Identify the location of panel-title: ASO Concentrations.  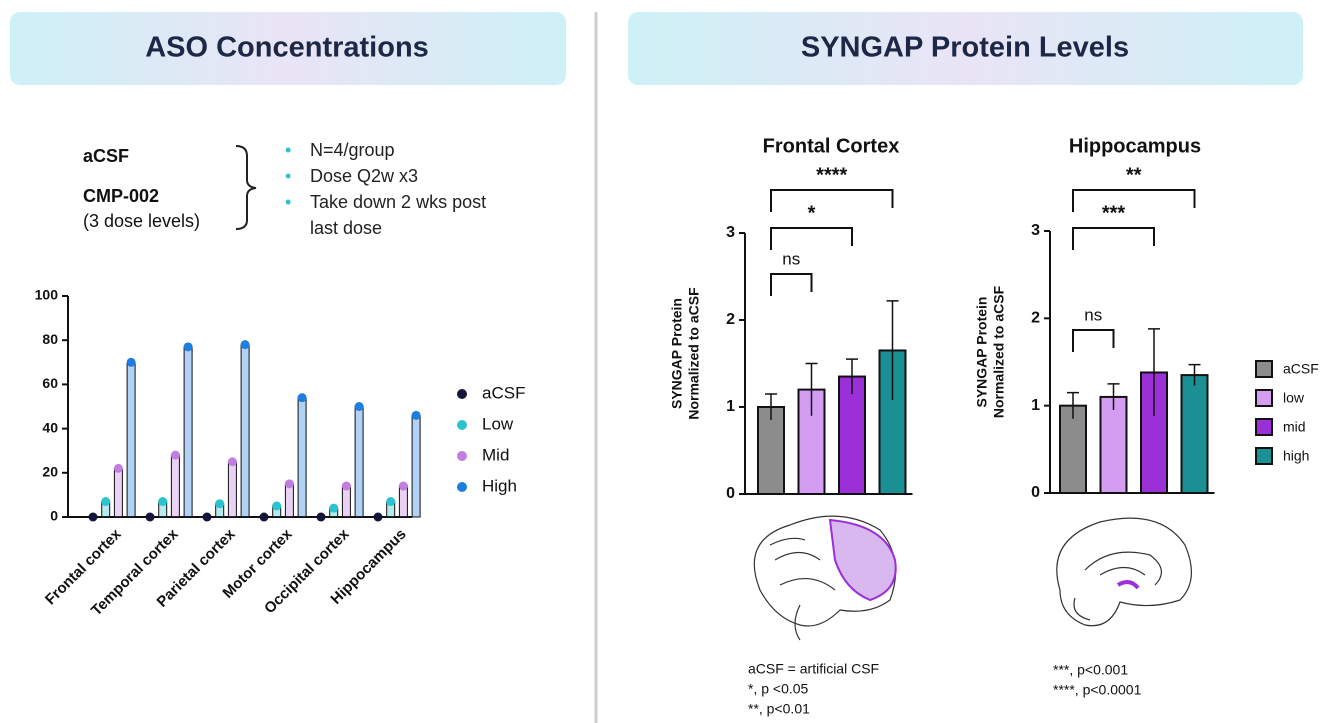
(287, 48).